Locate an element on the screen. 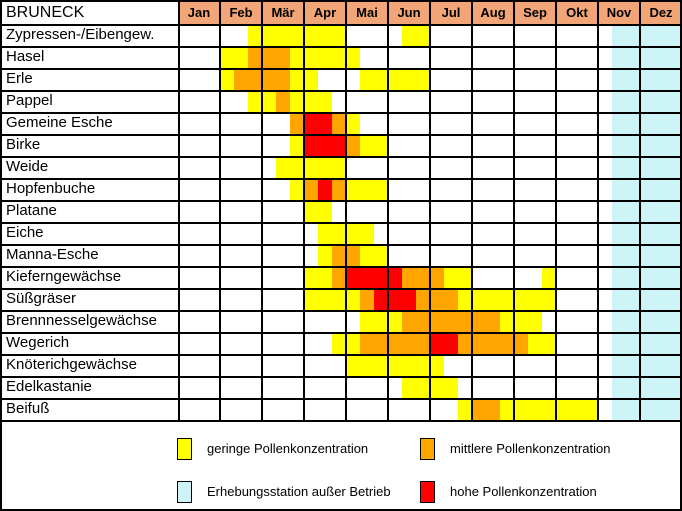 Image resolution: width=682 pixels, height=511 pixels. month-header-sep: Sep is located at coordinates (535, 12).